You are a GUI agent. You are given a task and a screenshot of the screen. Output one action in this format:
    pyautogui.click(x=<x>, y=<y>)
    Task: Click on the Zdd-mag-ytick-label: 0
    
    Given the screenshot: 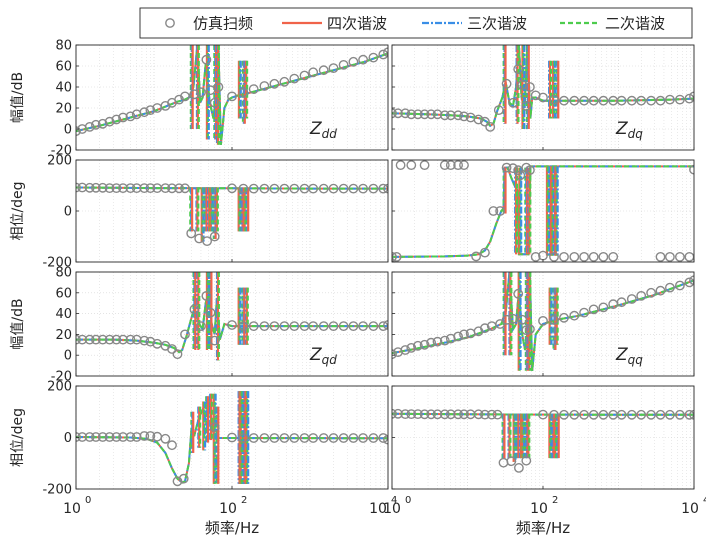 What is the action you would take?
    pyautogui.click(x=68, y=130)
    